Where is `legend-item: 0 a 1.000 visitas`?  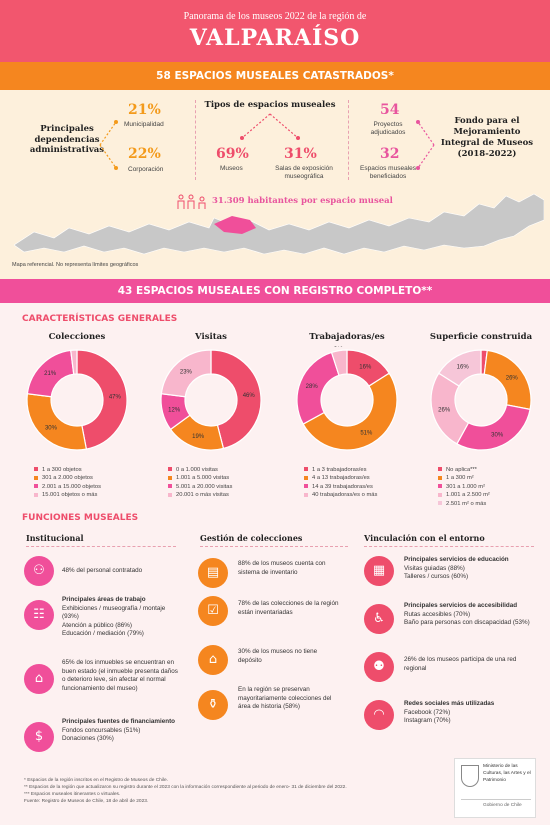 legend-item: 0 a 1.000 visitas is located at coordinates (222, 470).